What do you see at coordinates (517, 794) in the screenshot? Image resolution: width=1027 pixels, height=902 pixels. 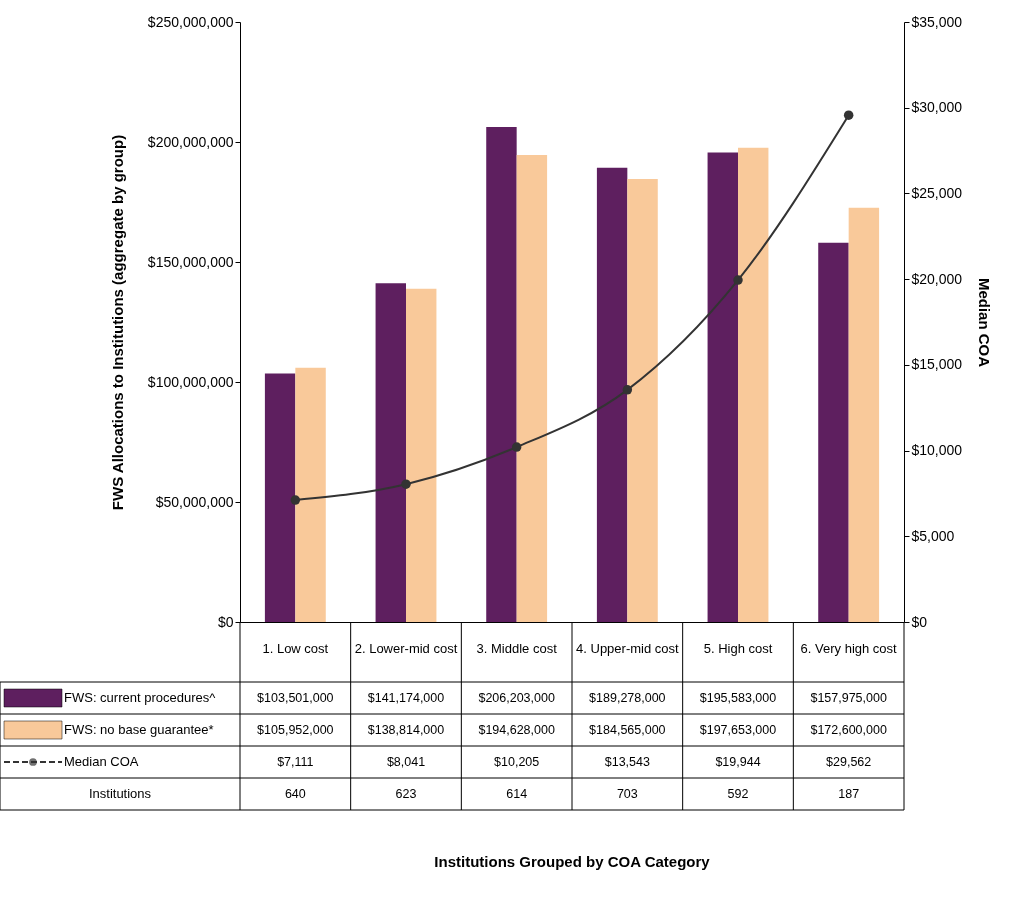 I see `text: 614` at bounding box center [517, 794].